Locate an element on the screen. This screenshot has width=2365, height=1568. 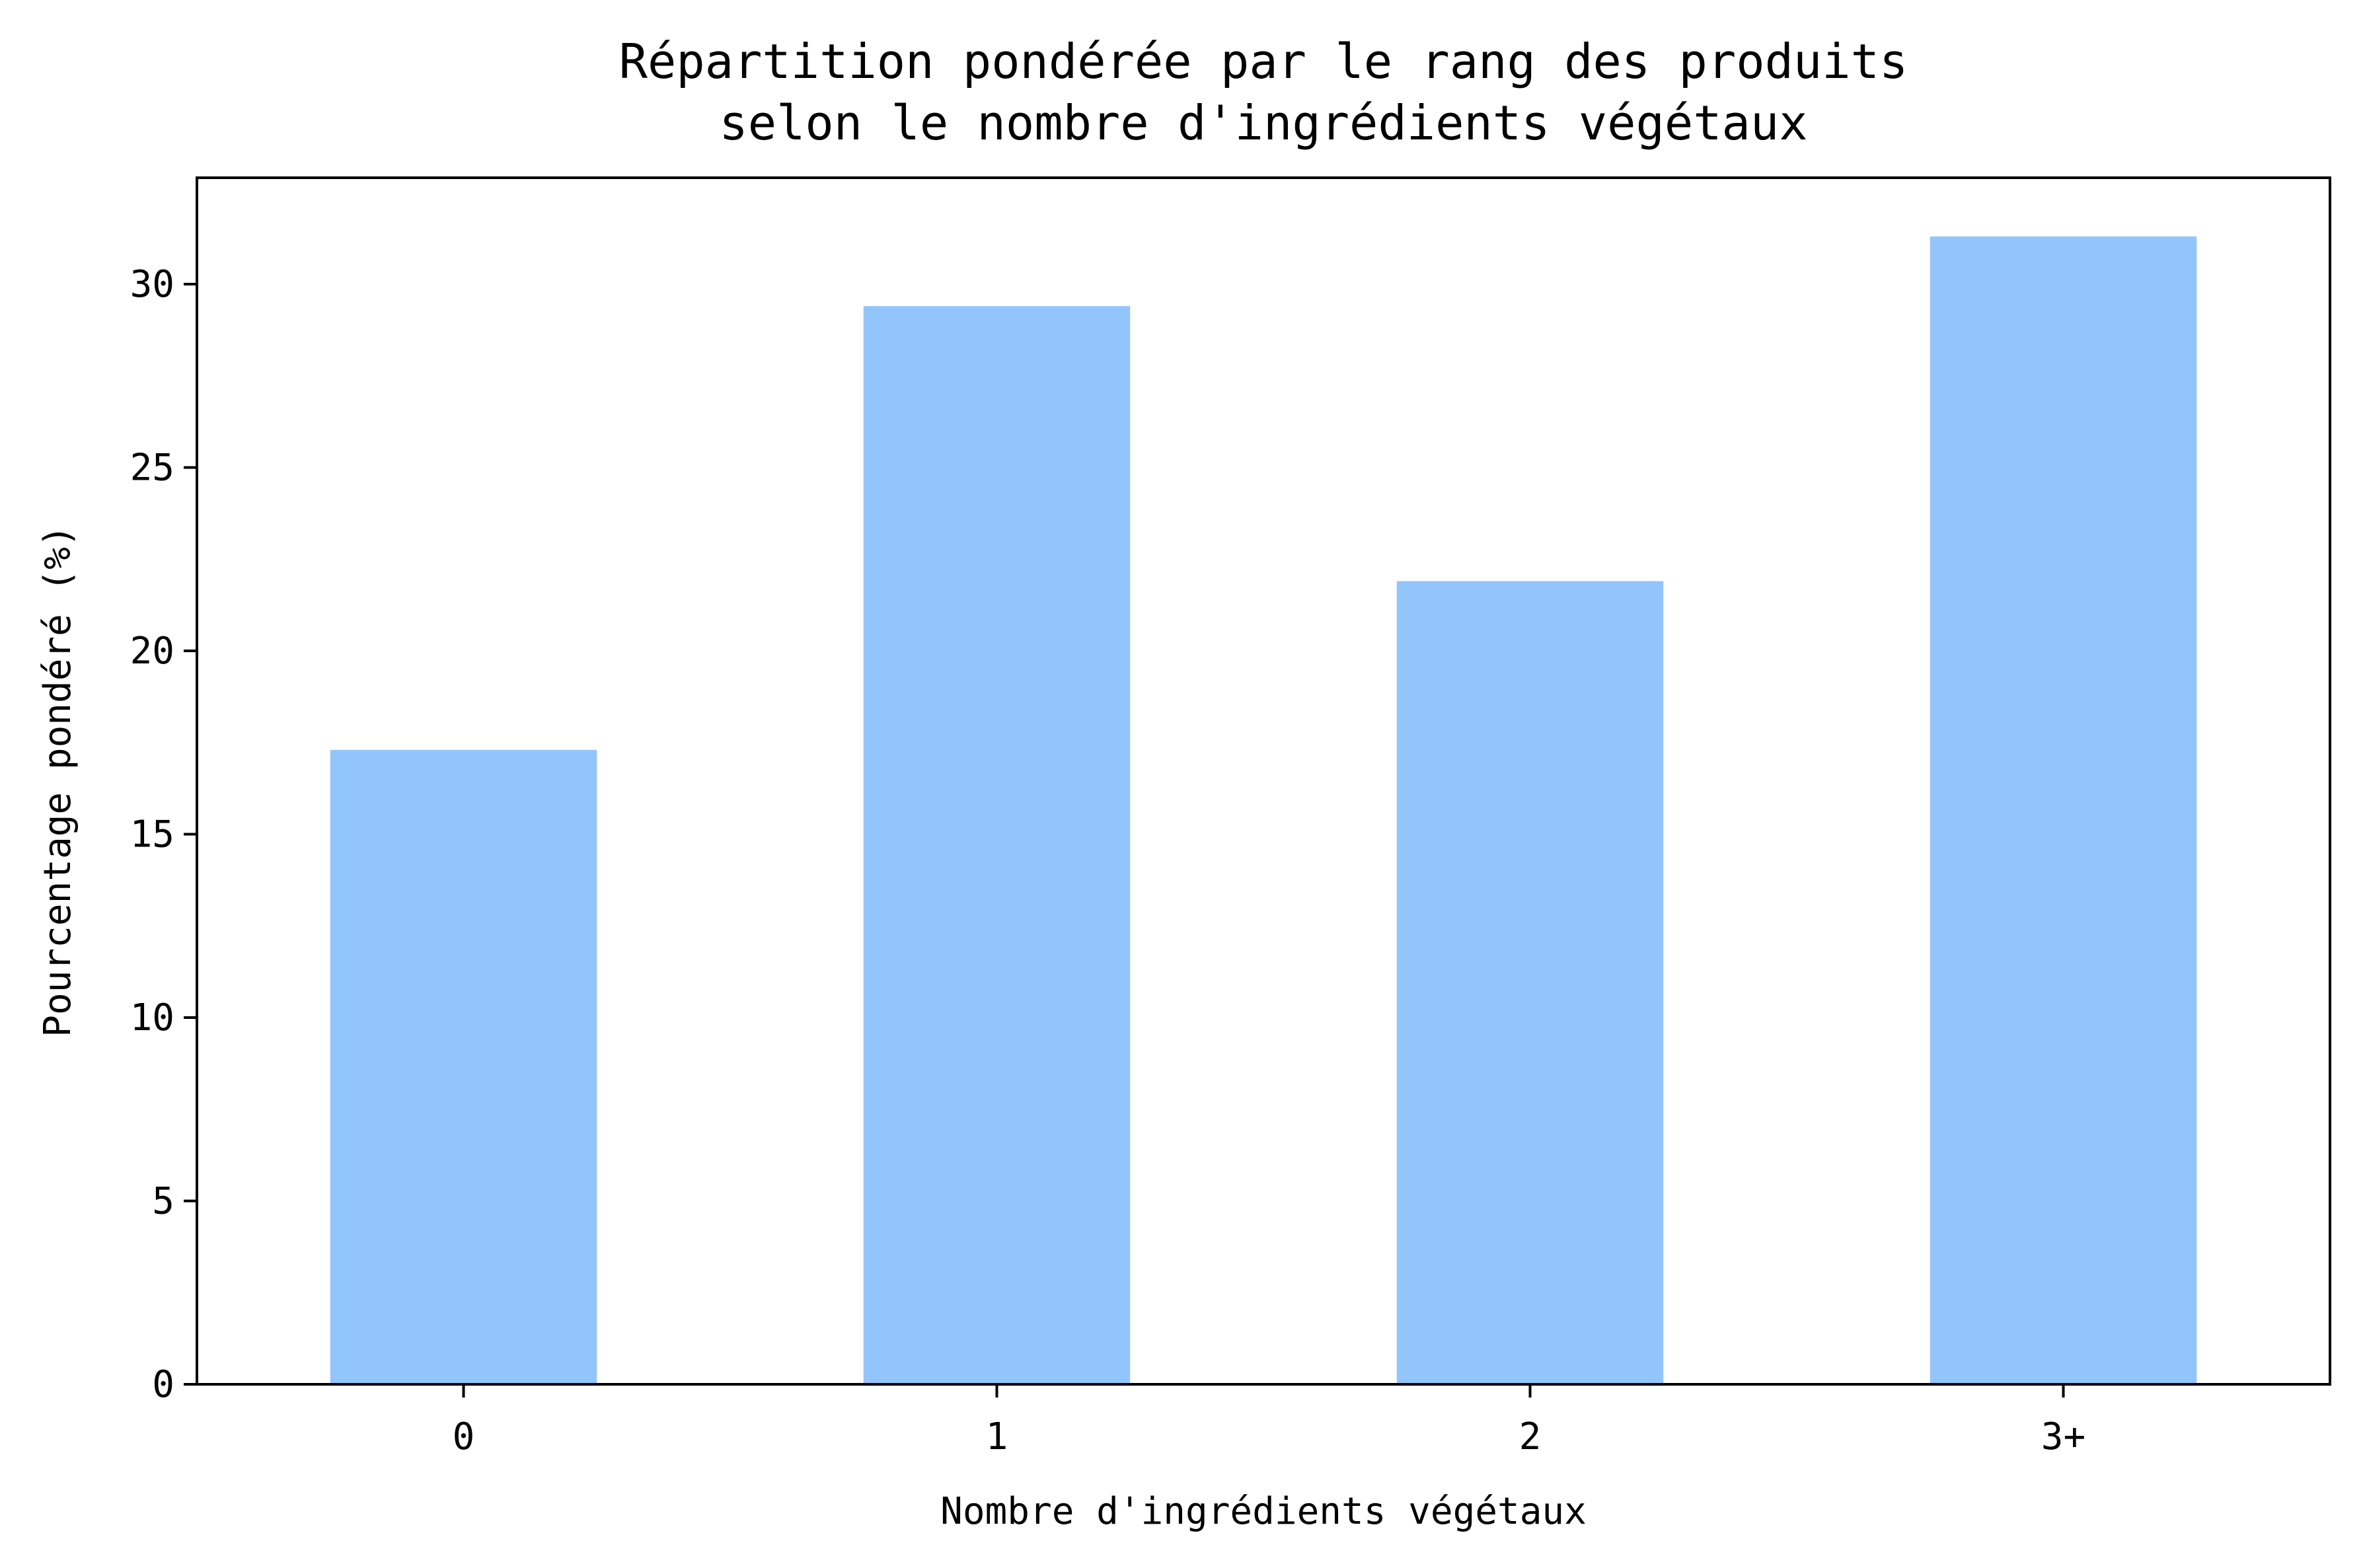
bar-3+ is located at coordinates (2063, 810).